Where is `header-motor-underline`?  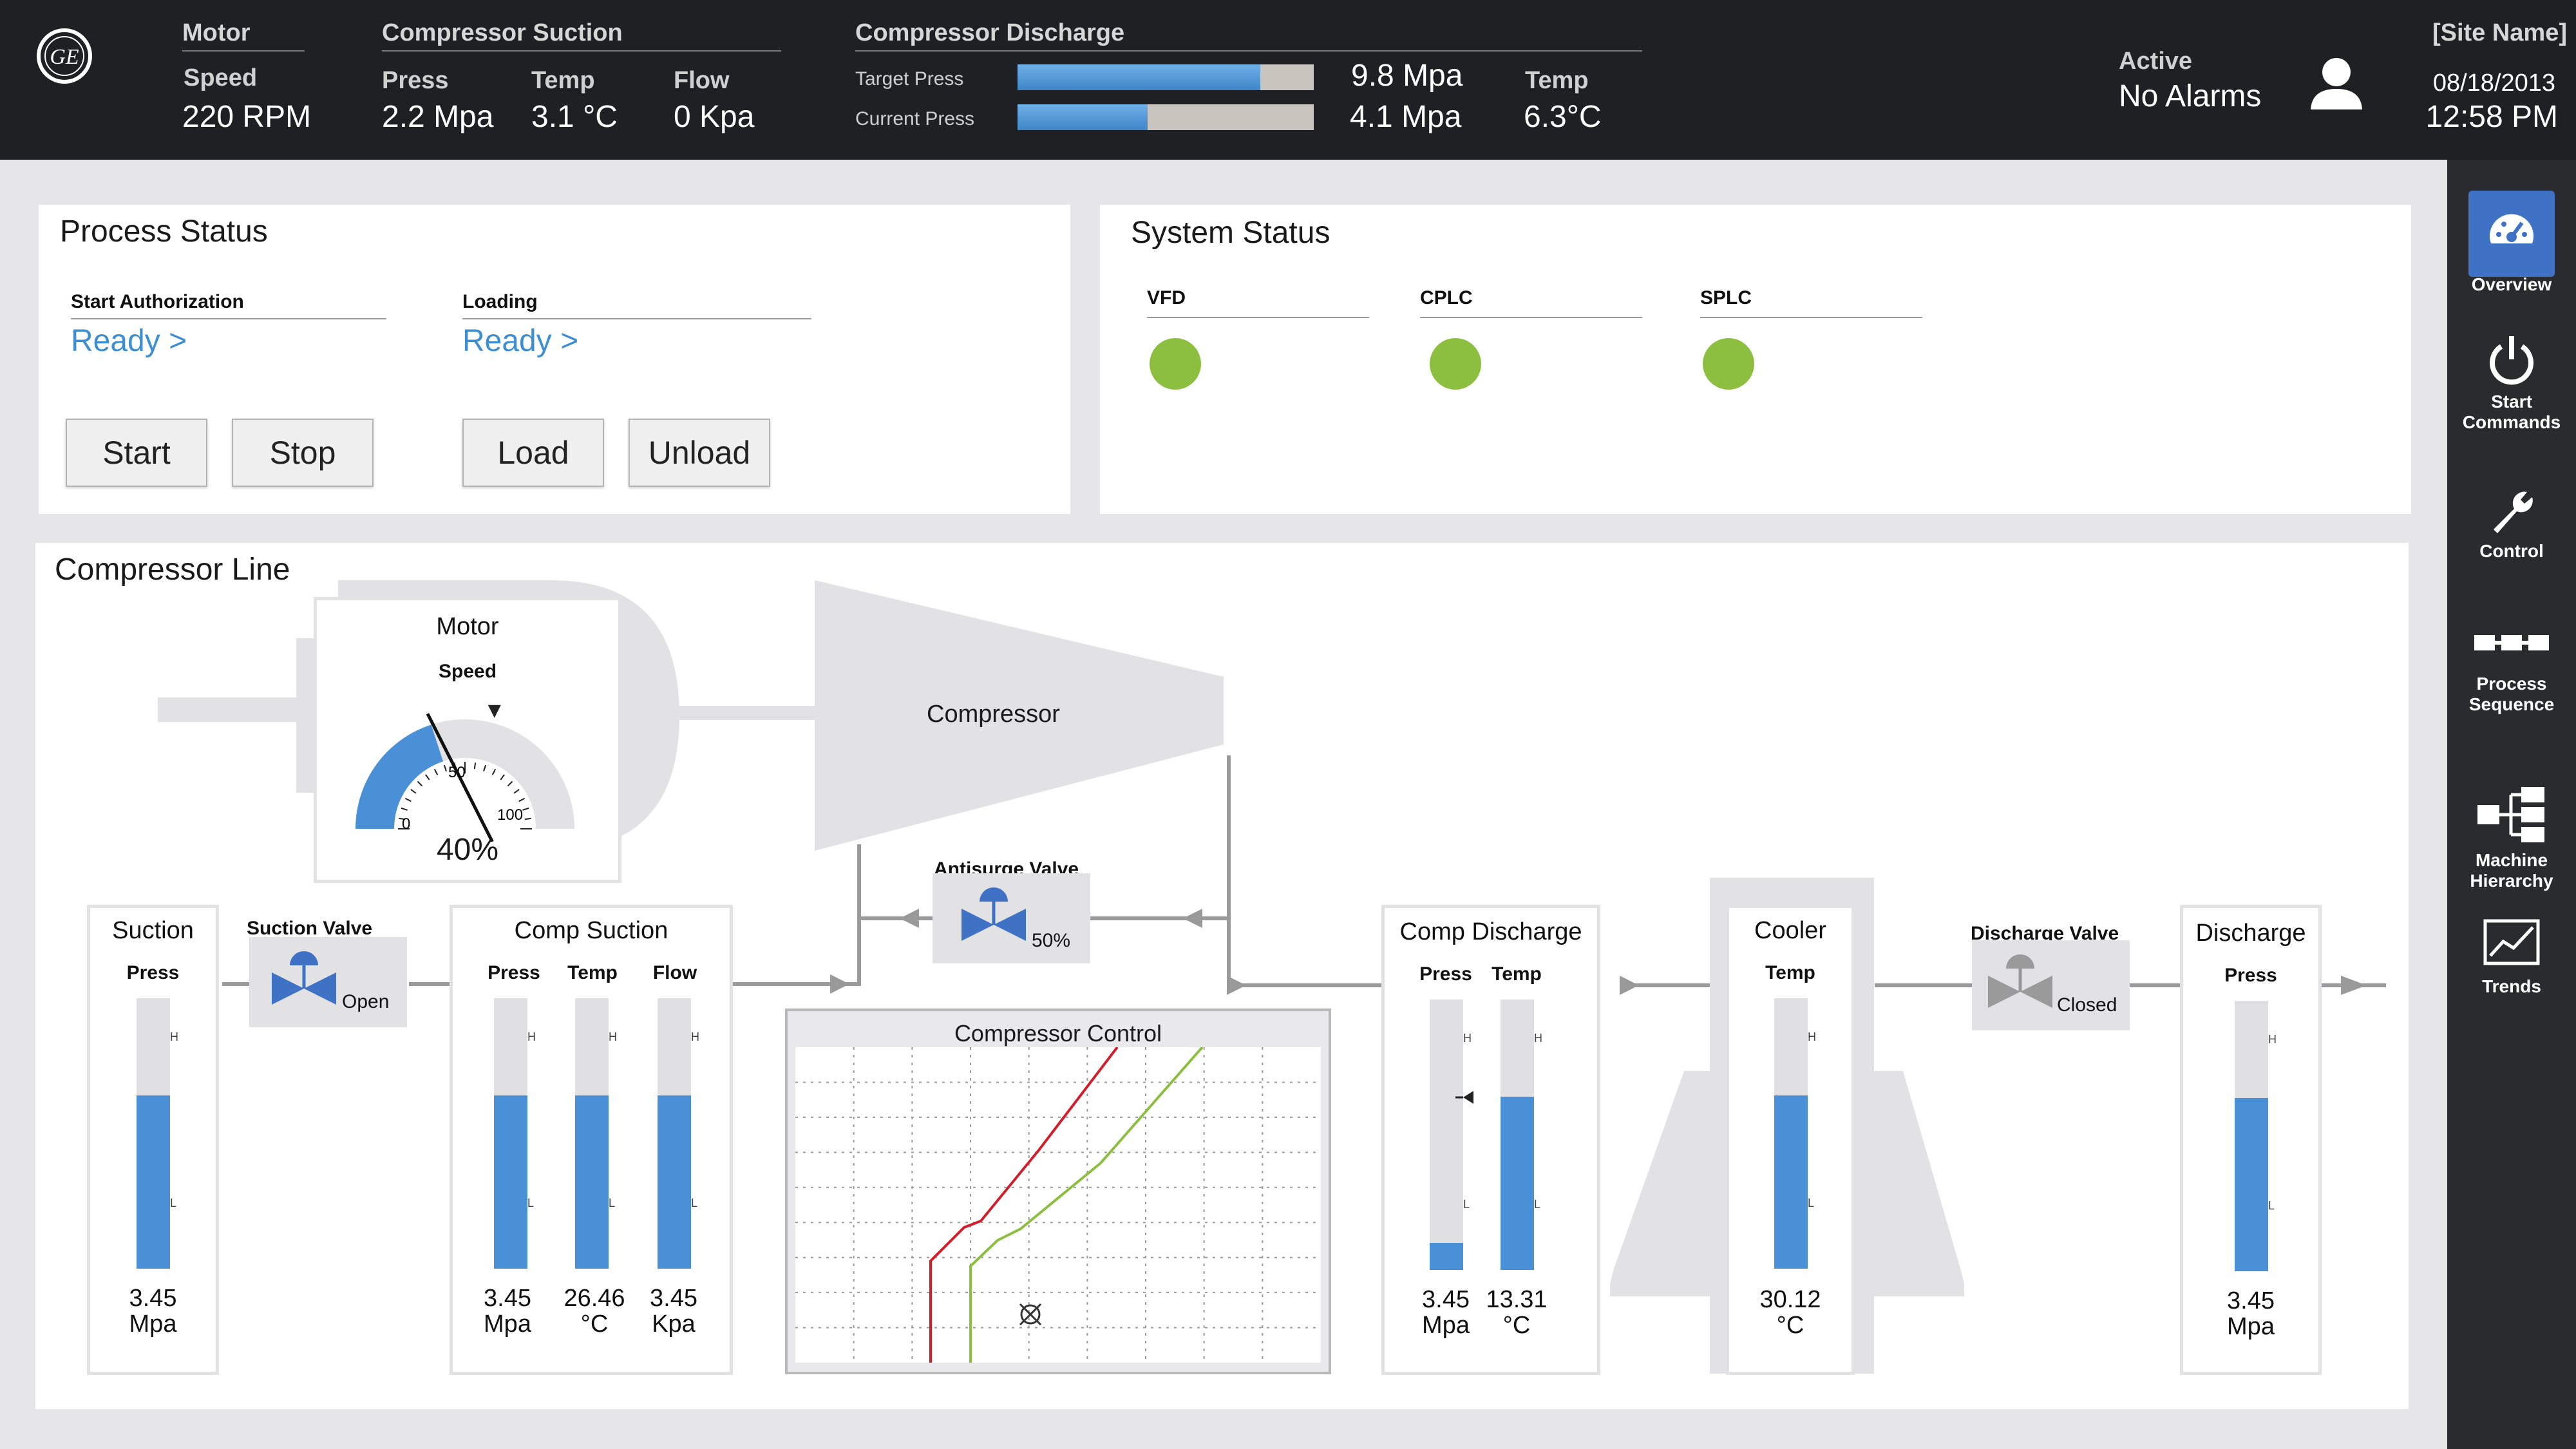
header-motor-underline is located at coordinates (243, 51).